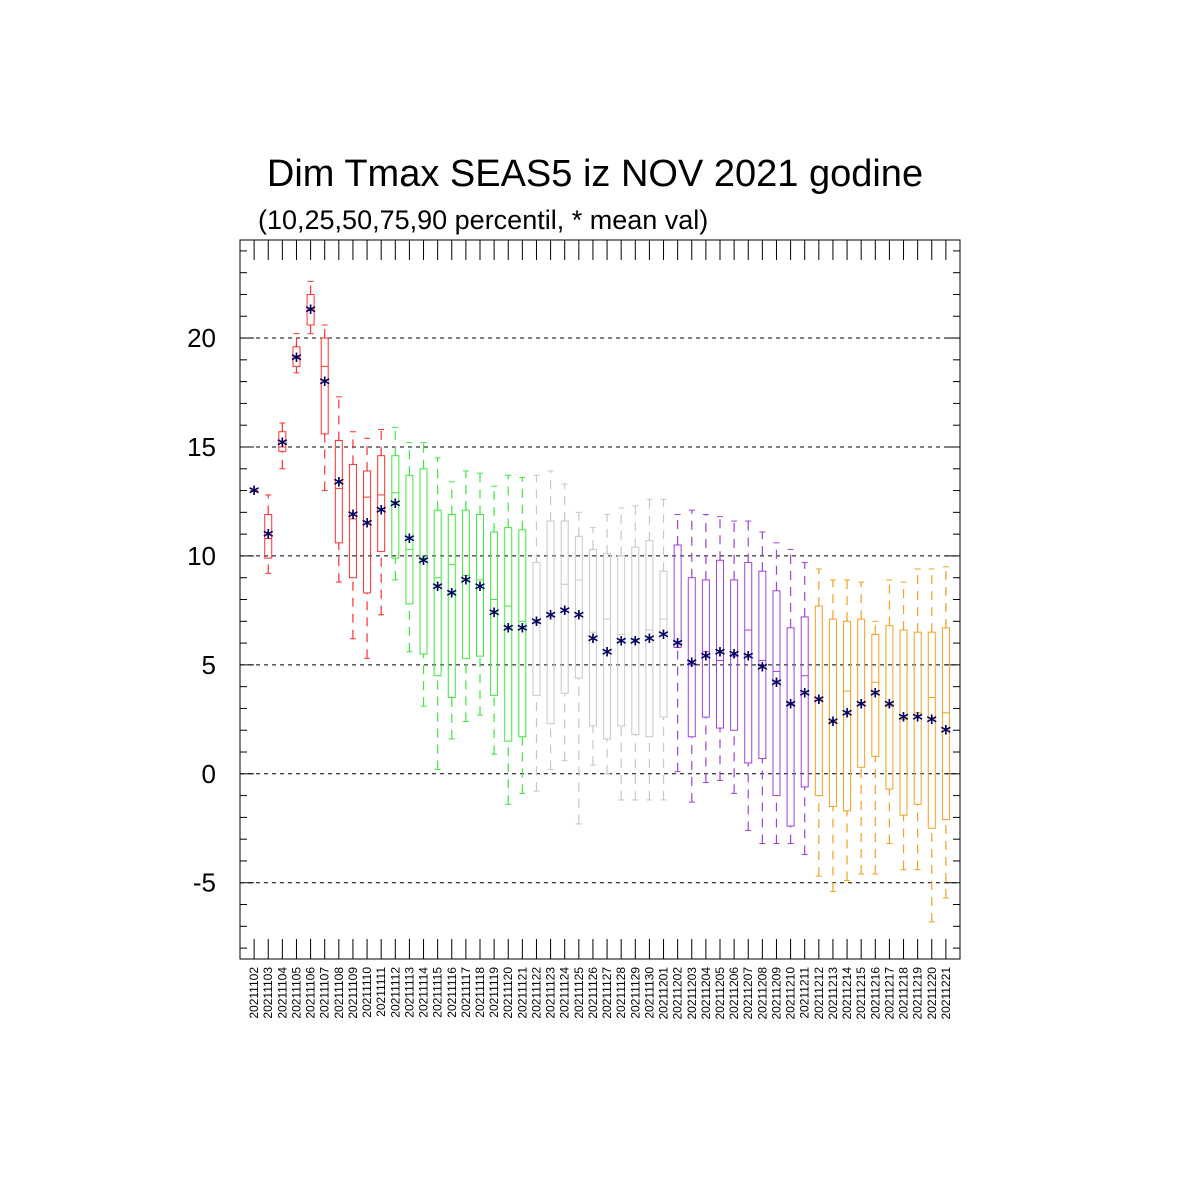 This screenshot has height=1200, width=1200. What do you see at coordinates (678, 993) in the screenshot?
I see `x-tick-label: 20211202` at bounding box center [678, 993].